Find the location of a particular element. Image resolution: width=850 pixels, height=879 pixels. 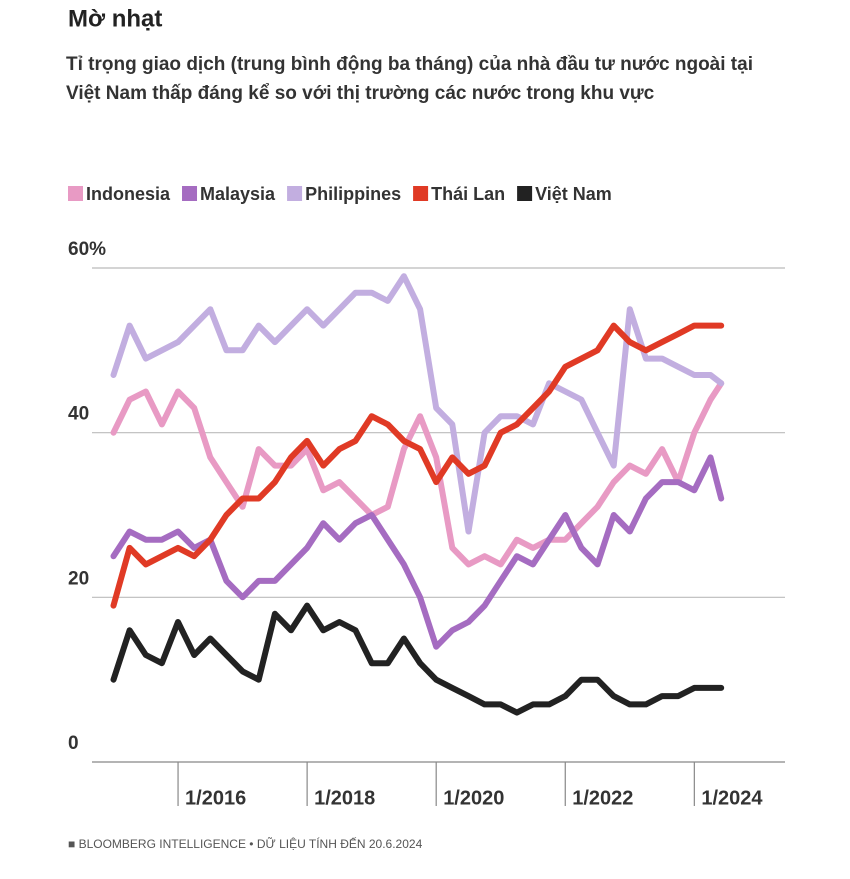

x-tick-label: 1/2024 is located at coordinates (732, 798).